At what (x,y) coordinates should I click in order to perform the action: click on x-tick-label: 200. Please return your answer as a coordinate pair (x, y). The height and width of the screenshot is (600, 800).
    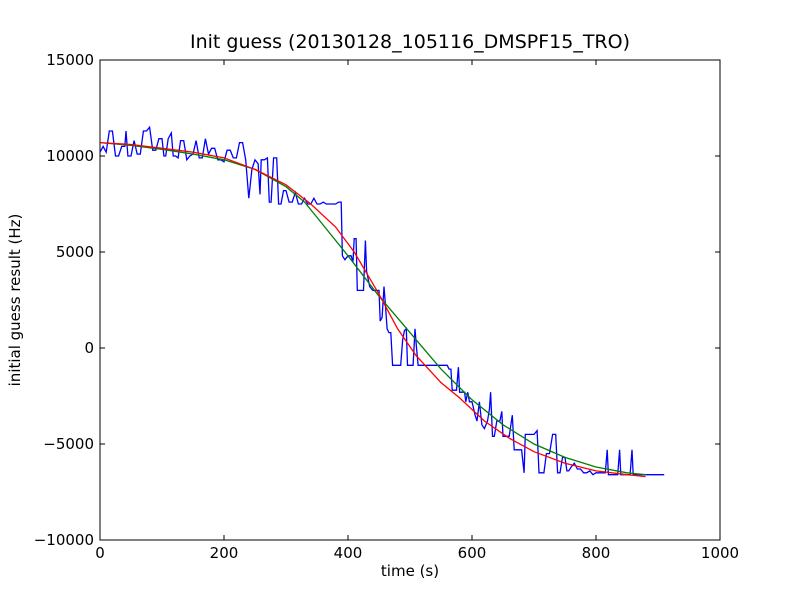
    Looking at the image, I should click on (224, 553).